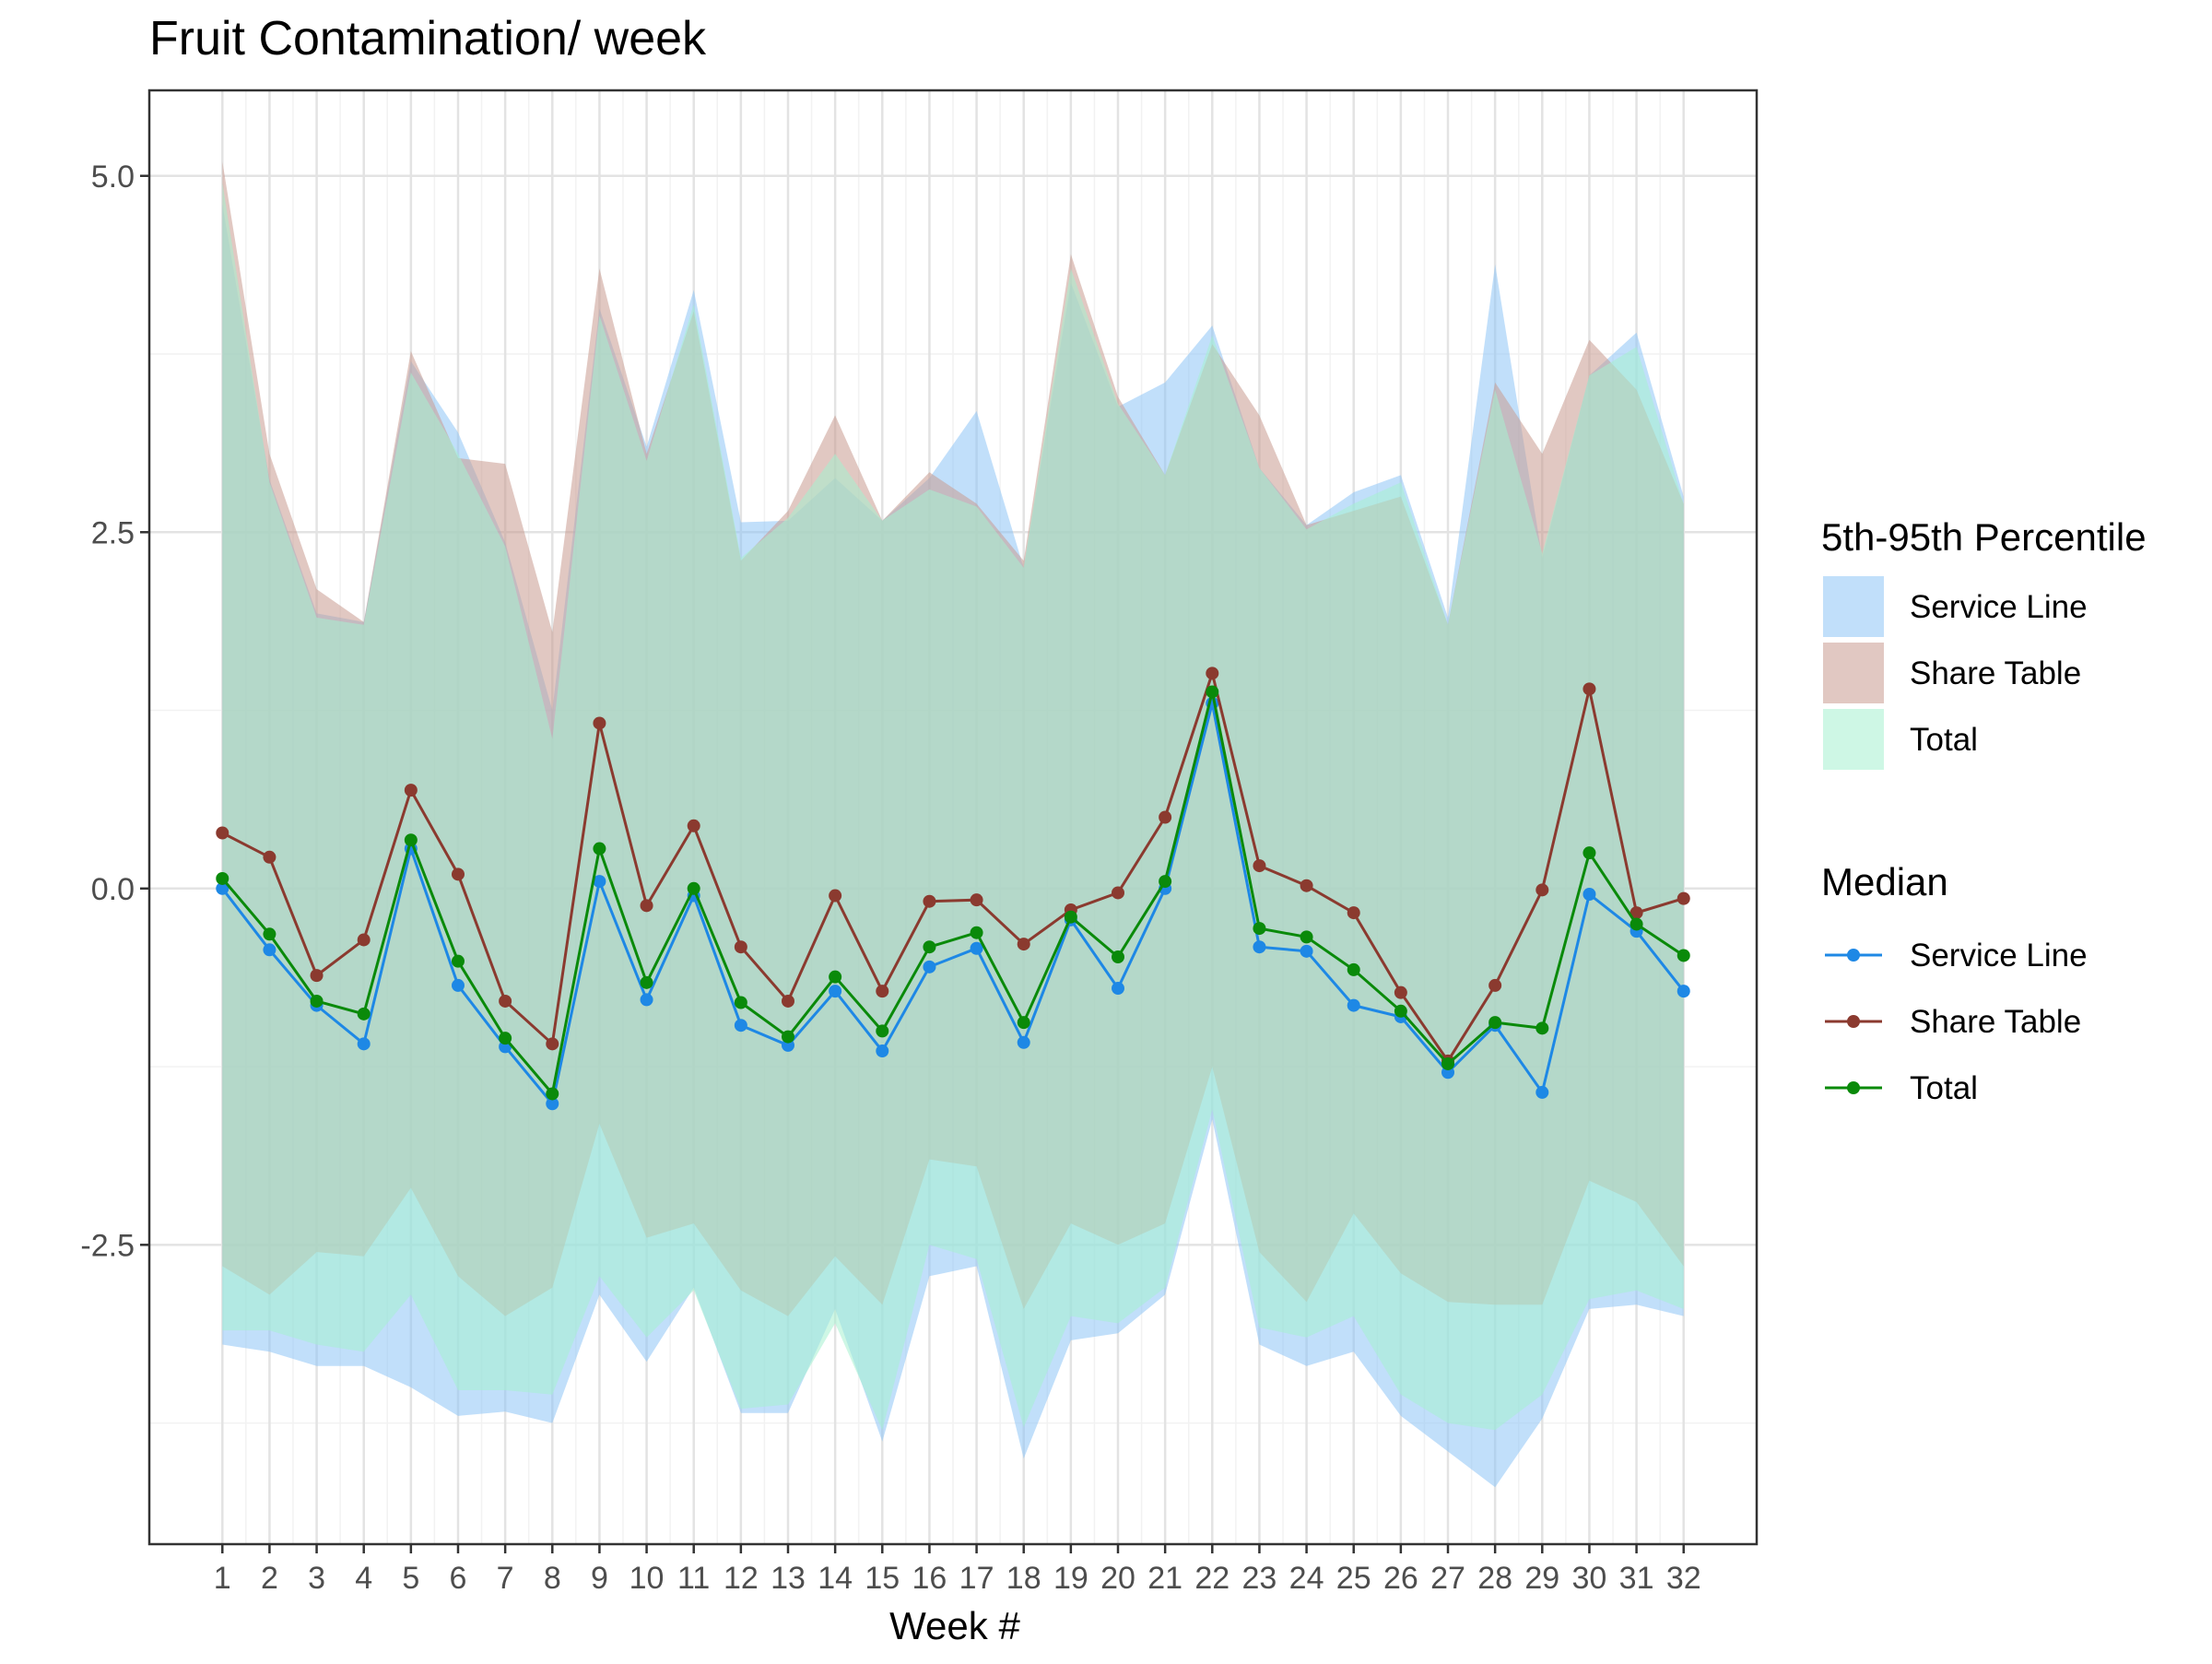 This screenshot has width=2212, height=1664. Describe the element at coordinates (1259, 1578) in the screenshot. I see `x-tick-label: 23` at that location.